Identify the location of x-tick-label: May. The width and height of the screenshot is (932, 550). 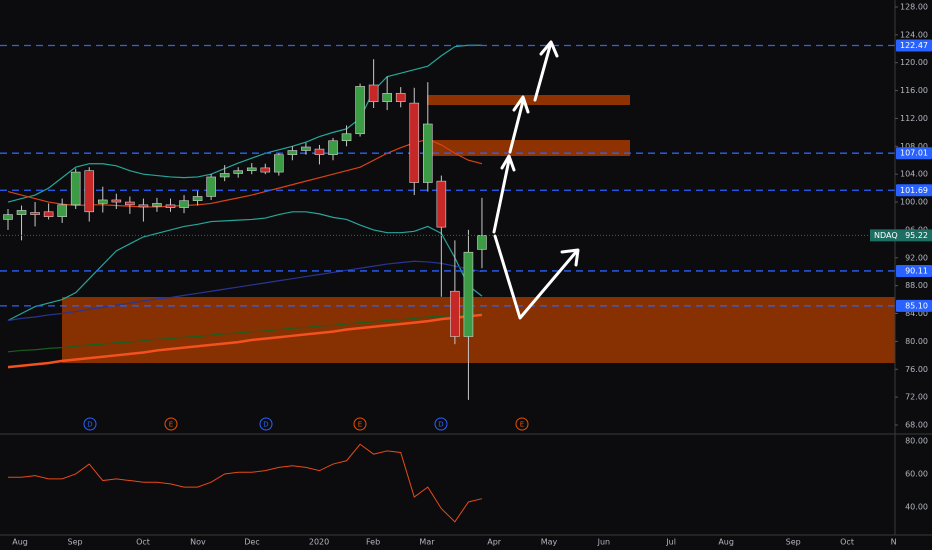
(549, 542).